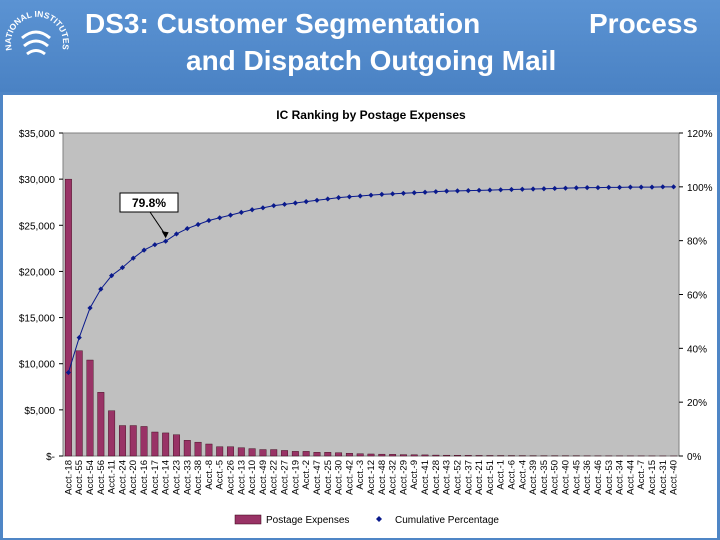 This screenshot has height=540, width=720. Describe the element at coordinates (403, 193) in the screenshot. I see `cumulative-point-Acct.-29` at that location.